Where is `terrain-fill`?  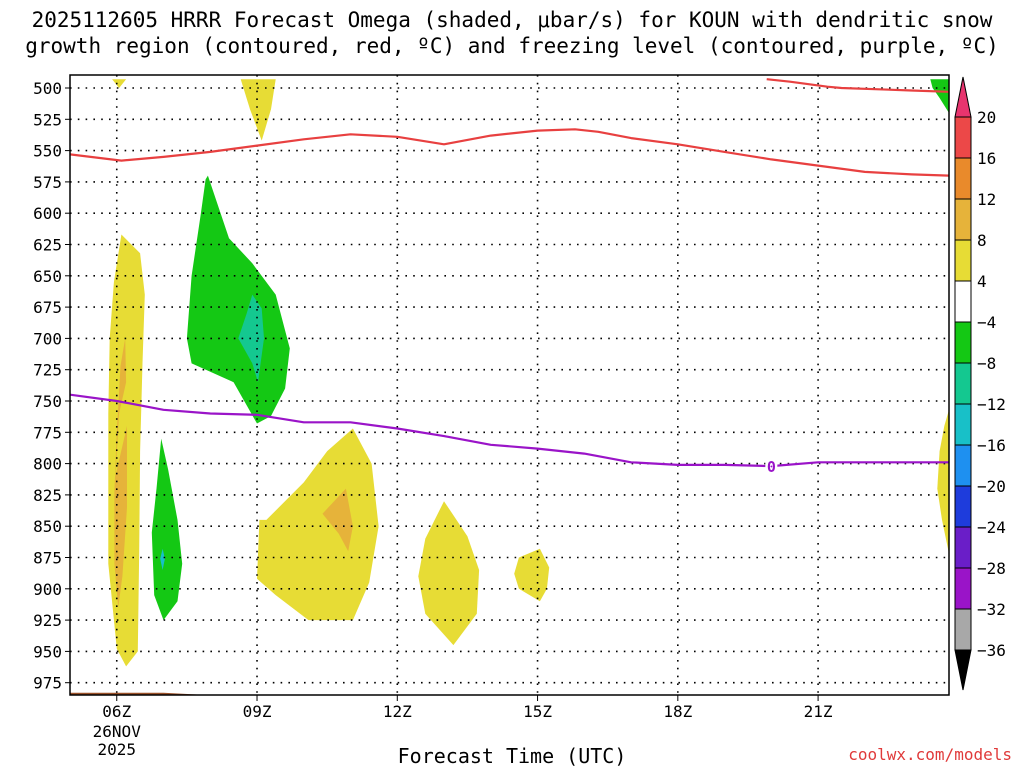 terrain-fill is located at coordinates (138, 693).